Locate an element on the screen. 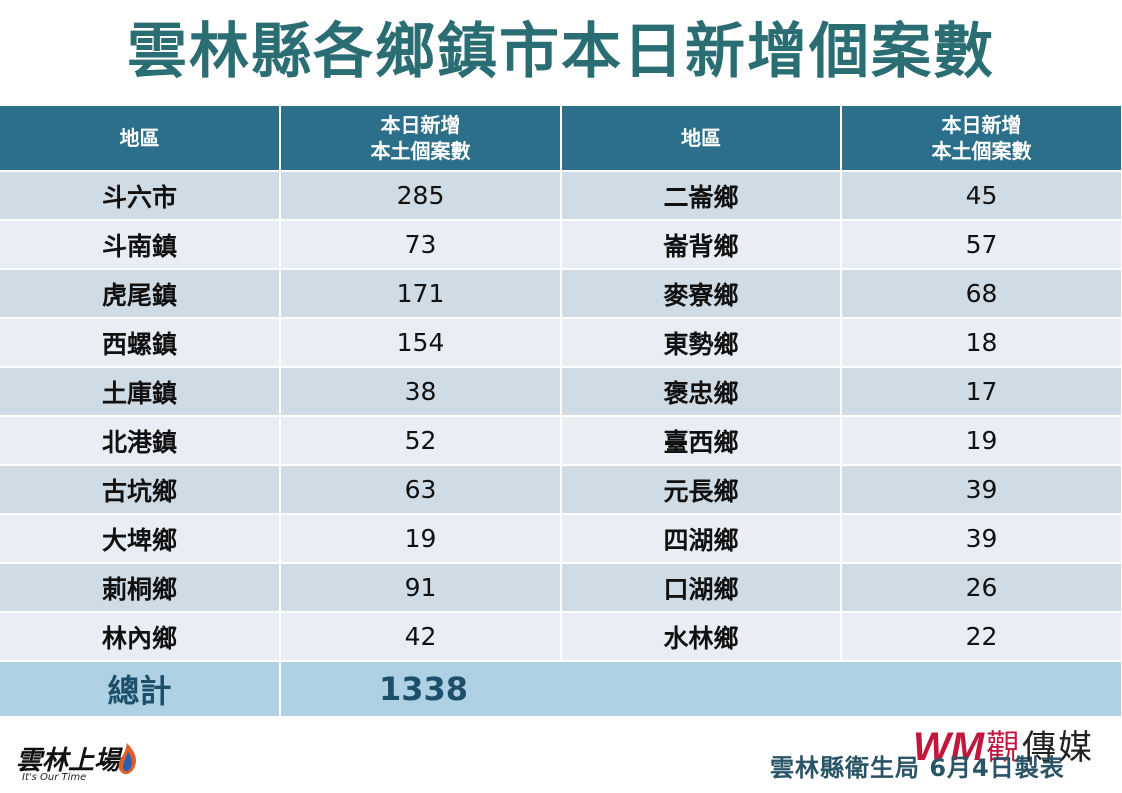  header-cases-right: 本日新增 本土個案數 is located at coordinates (981, 139).